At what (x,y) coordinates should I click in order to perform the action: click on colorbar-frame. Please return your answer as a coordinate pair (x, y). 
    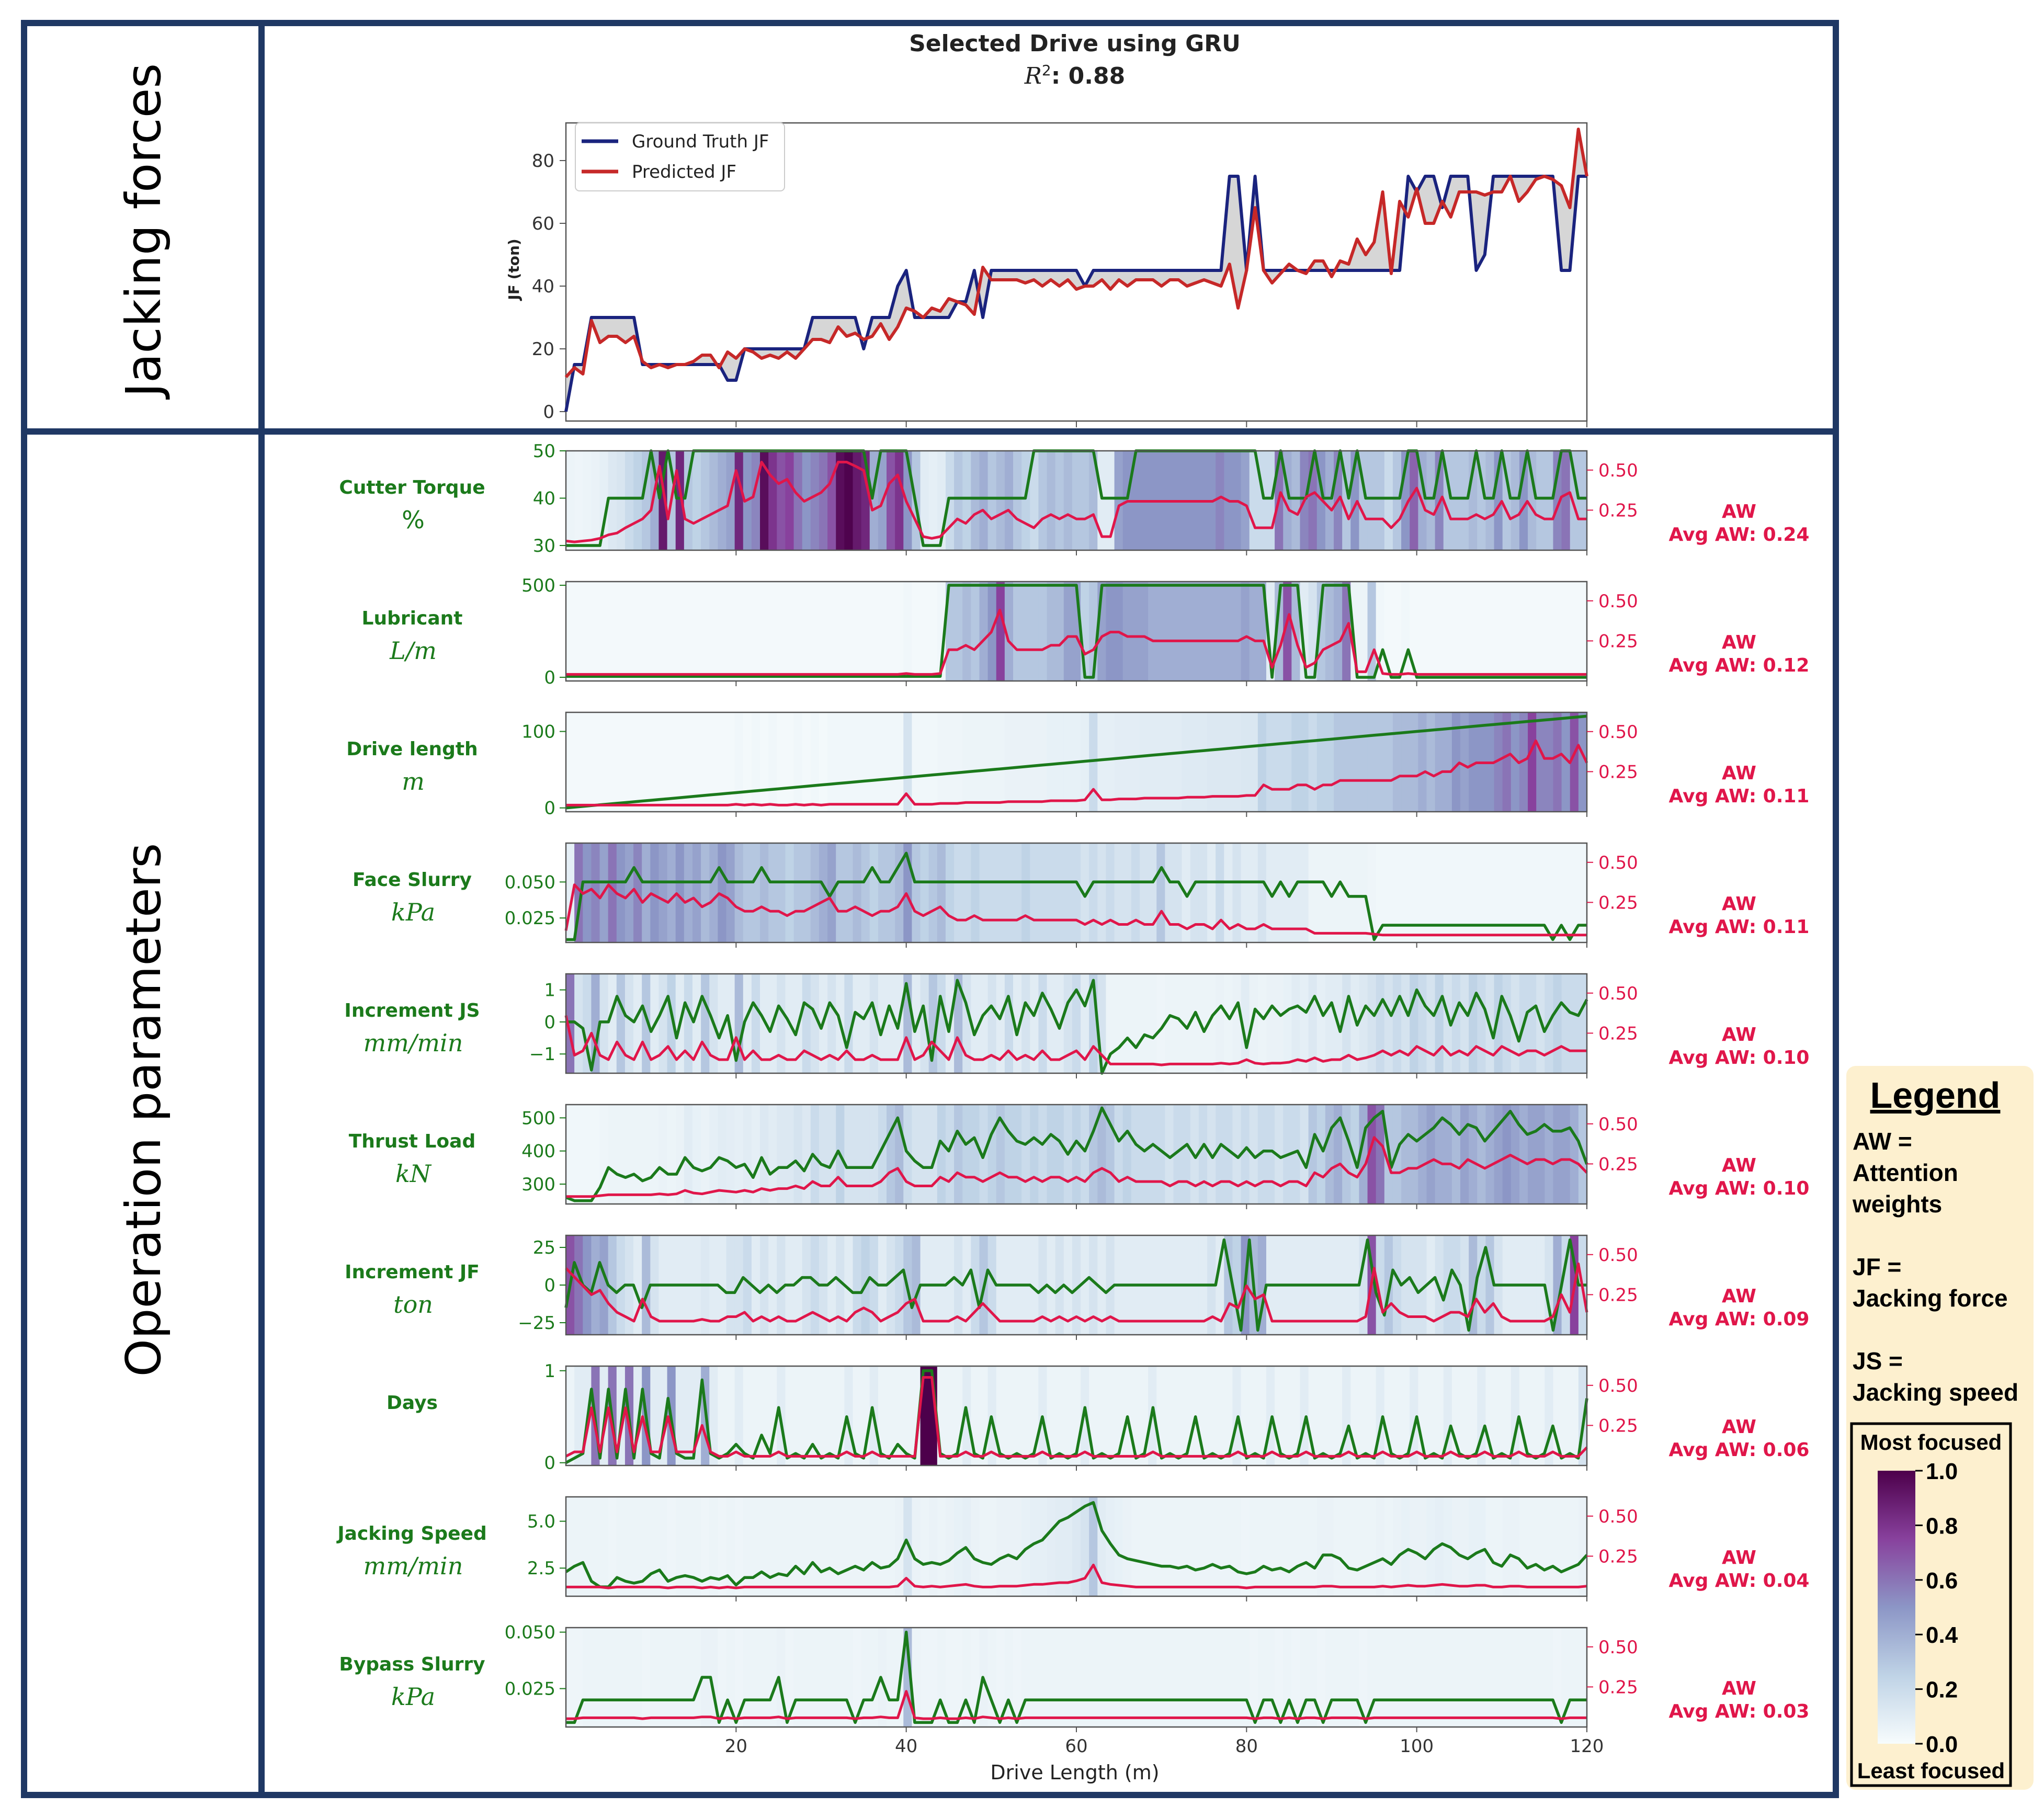
    Looking at the image, I should click on (1931, 1604).